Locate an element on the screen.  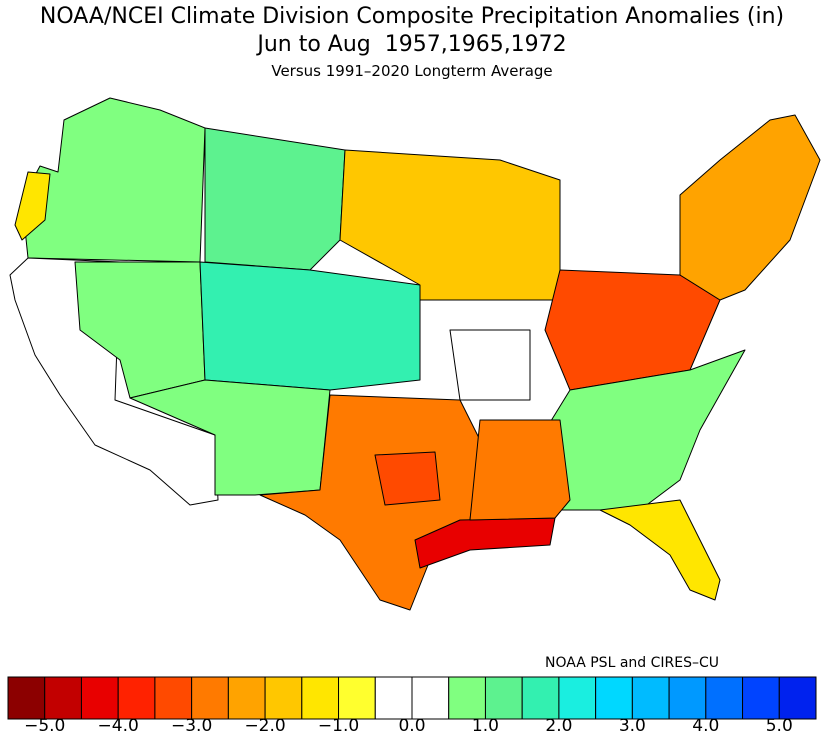
region-deep-south is located at coordinates (520, 470).